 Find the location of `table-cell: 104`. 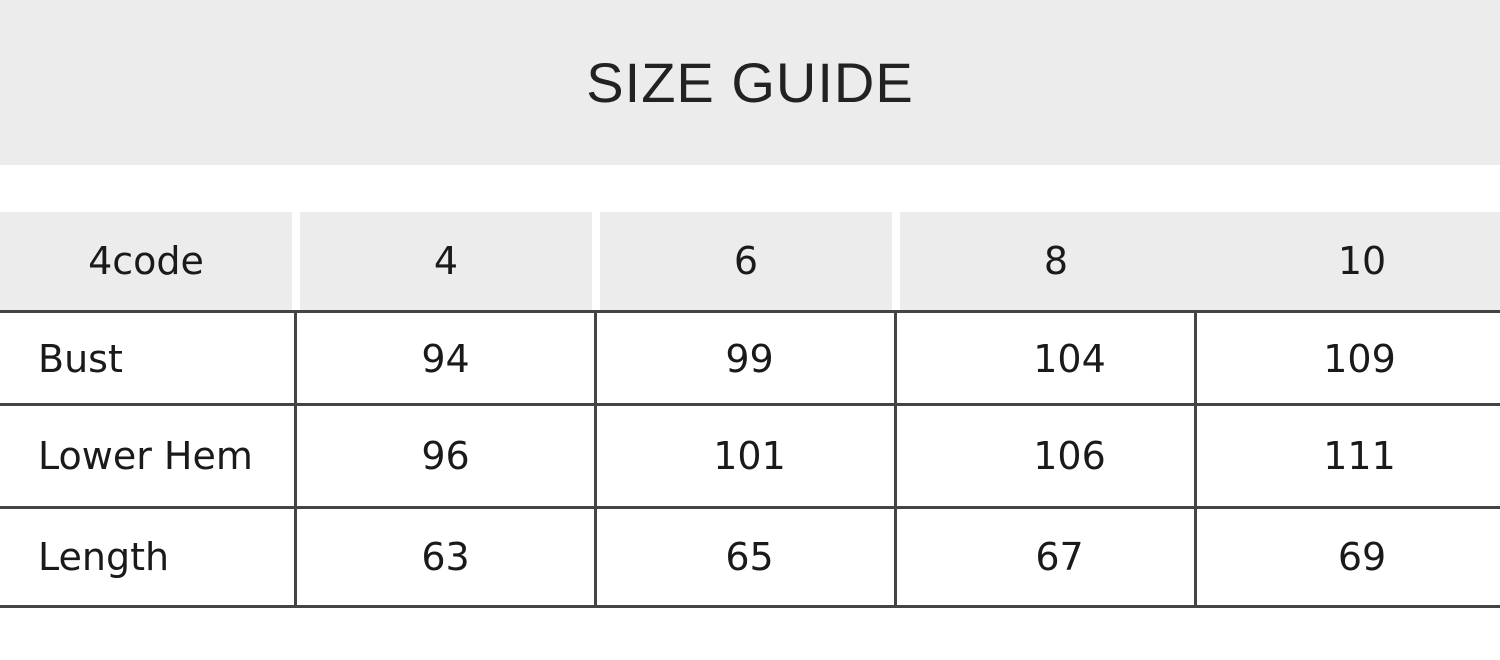

table-cell: 104 is located at coordinates (1069, 359).